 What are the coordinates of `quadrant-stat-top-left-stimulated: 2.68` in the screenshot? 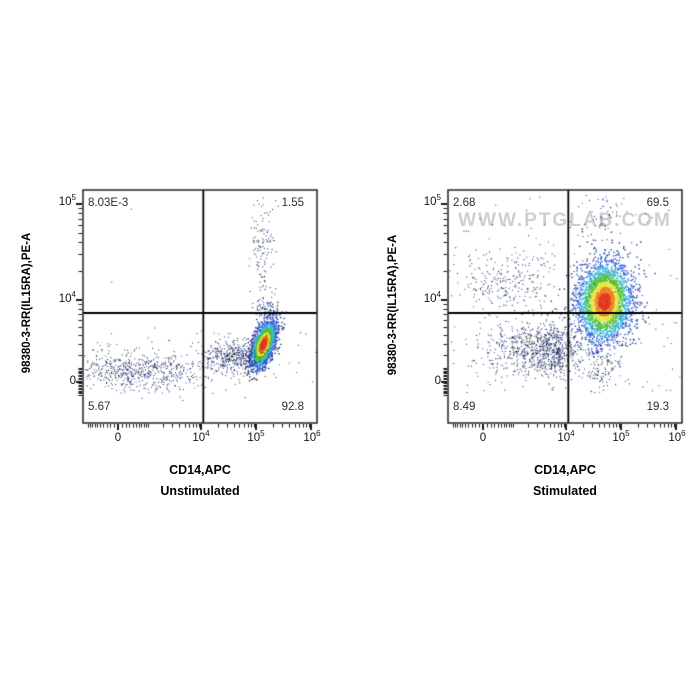 It's located at (464, 203).